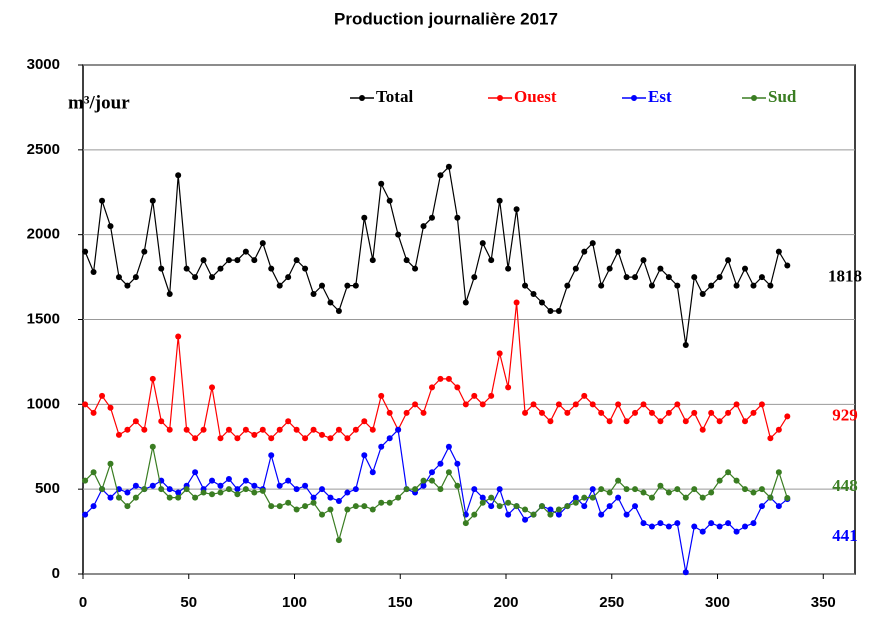 The height and width of the screenshot is (617, 873). Describe the element at coordinates (43, 64) in the screenshot. I see `y-tick-label: 3000` at that location.